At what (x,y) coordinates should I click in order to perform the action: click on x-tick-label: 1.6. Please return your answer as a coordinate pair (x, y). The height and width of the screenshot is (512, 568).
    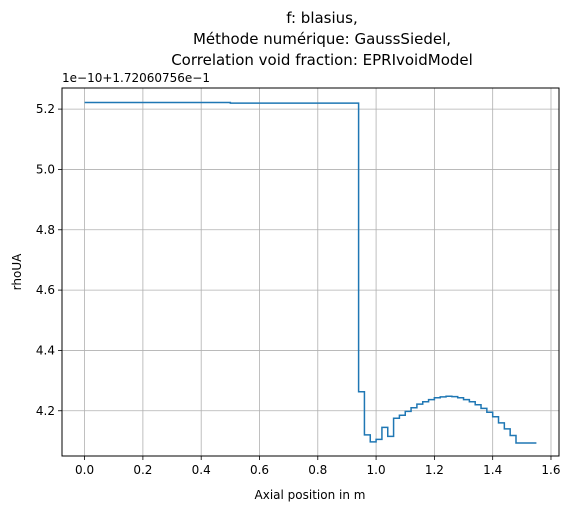
    Looking at the image, I should click on (550, 470).